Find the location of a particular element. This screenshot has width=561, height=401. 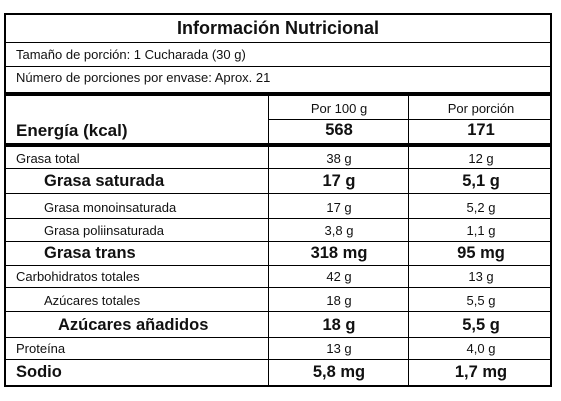

energy-label: Energía (kcal) is located at coordinates (72, 130).